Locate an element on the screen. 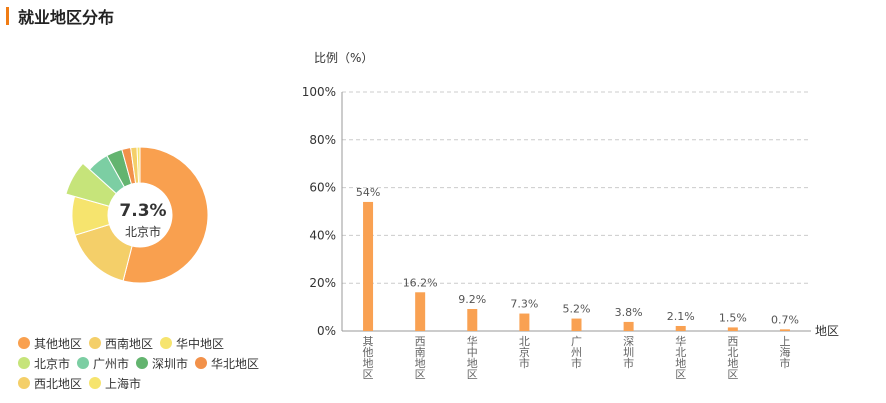  legend-item: 华北地区 is located at coordinates (227, 363).